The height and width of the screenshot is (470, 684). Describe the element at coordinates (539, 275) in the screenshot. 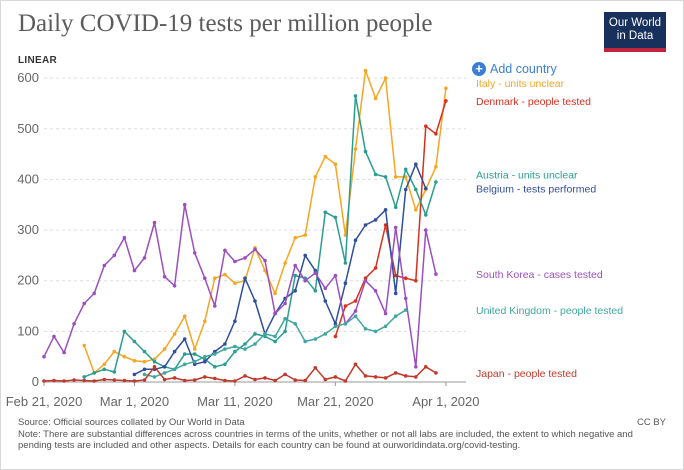

I see `series-label: South Korea - cases tested` at that location.